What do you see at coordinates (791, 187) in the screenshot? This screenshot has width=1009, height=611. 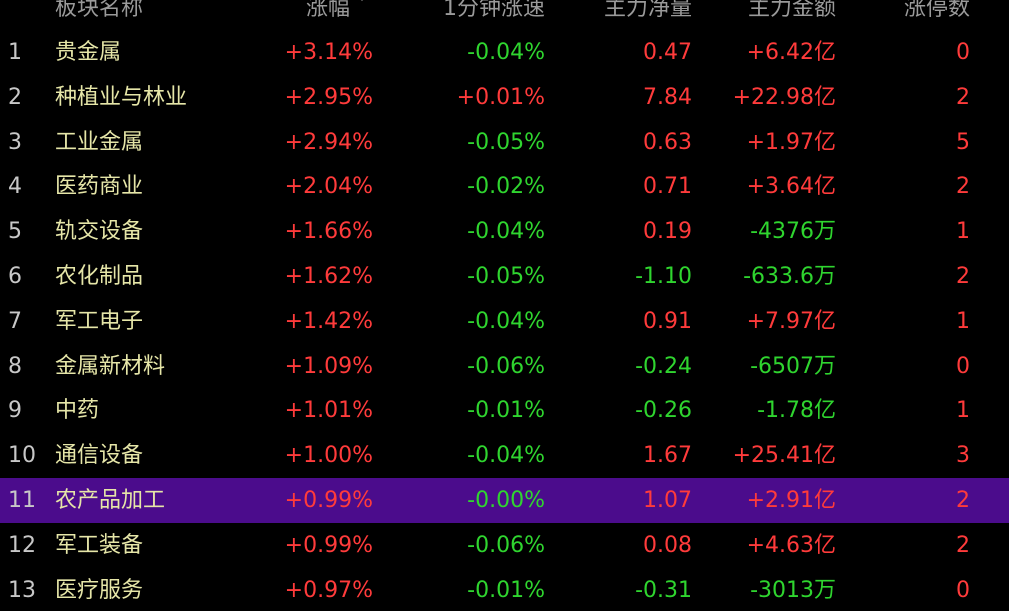 I see `quote-value: +3.64亿` at bounding box center [791, 187].